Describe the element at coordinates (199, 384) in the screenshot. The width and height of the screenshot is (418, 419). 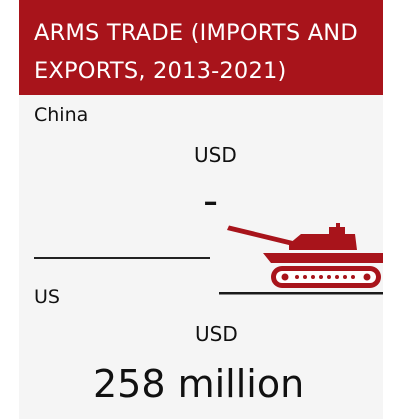
I see `us-value: 258 million` at that location.